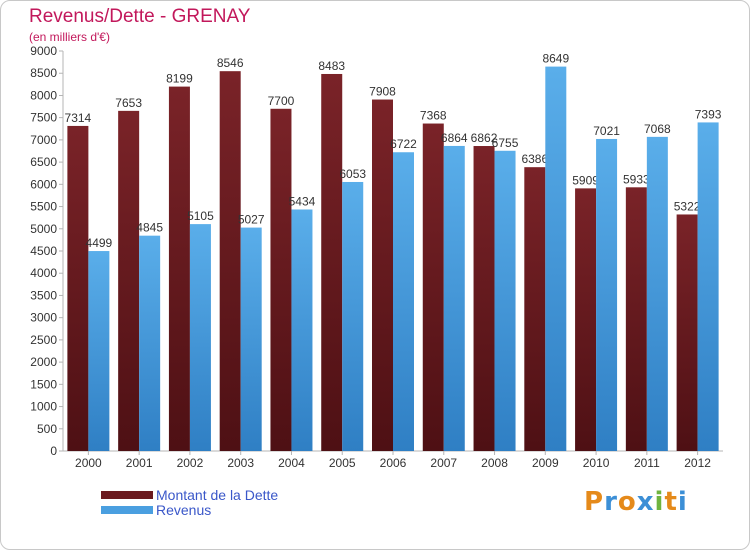 The width and height of the screenshot is (750, 550). What do you see at coordinates (342, 463) in the screenshot?
I see `x-tick-label: 2005` at bounding box center [342, 463].